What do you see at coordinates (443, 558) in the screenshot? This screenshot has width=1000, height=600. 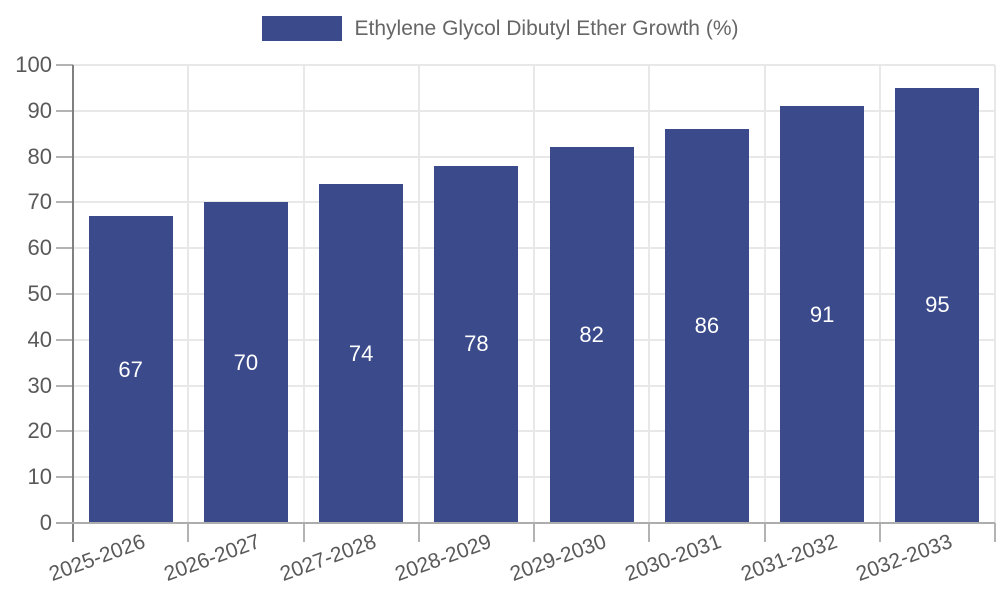 I see `x-axis-label: 2028-2029` at bounding box center [443, 558].